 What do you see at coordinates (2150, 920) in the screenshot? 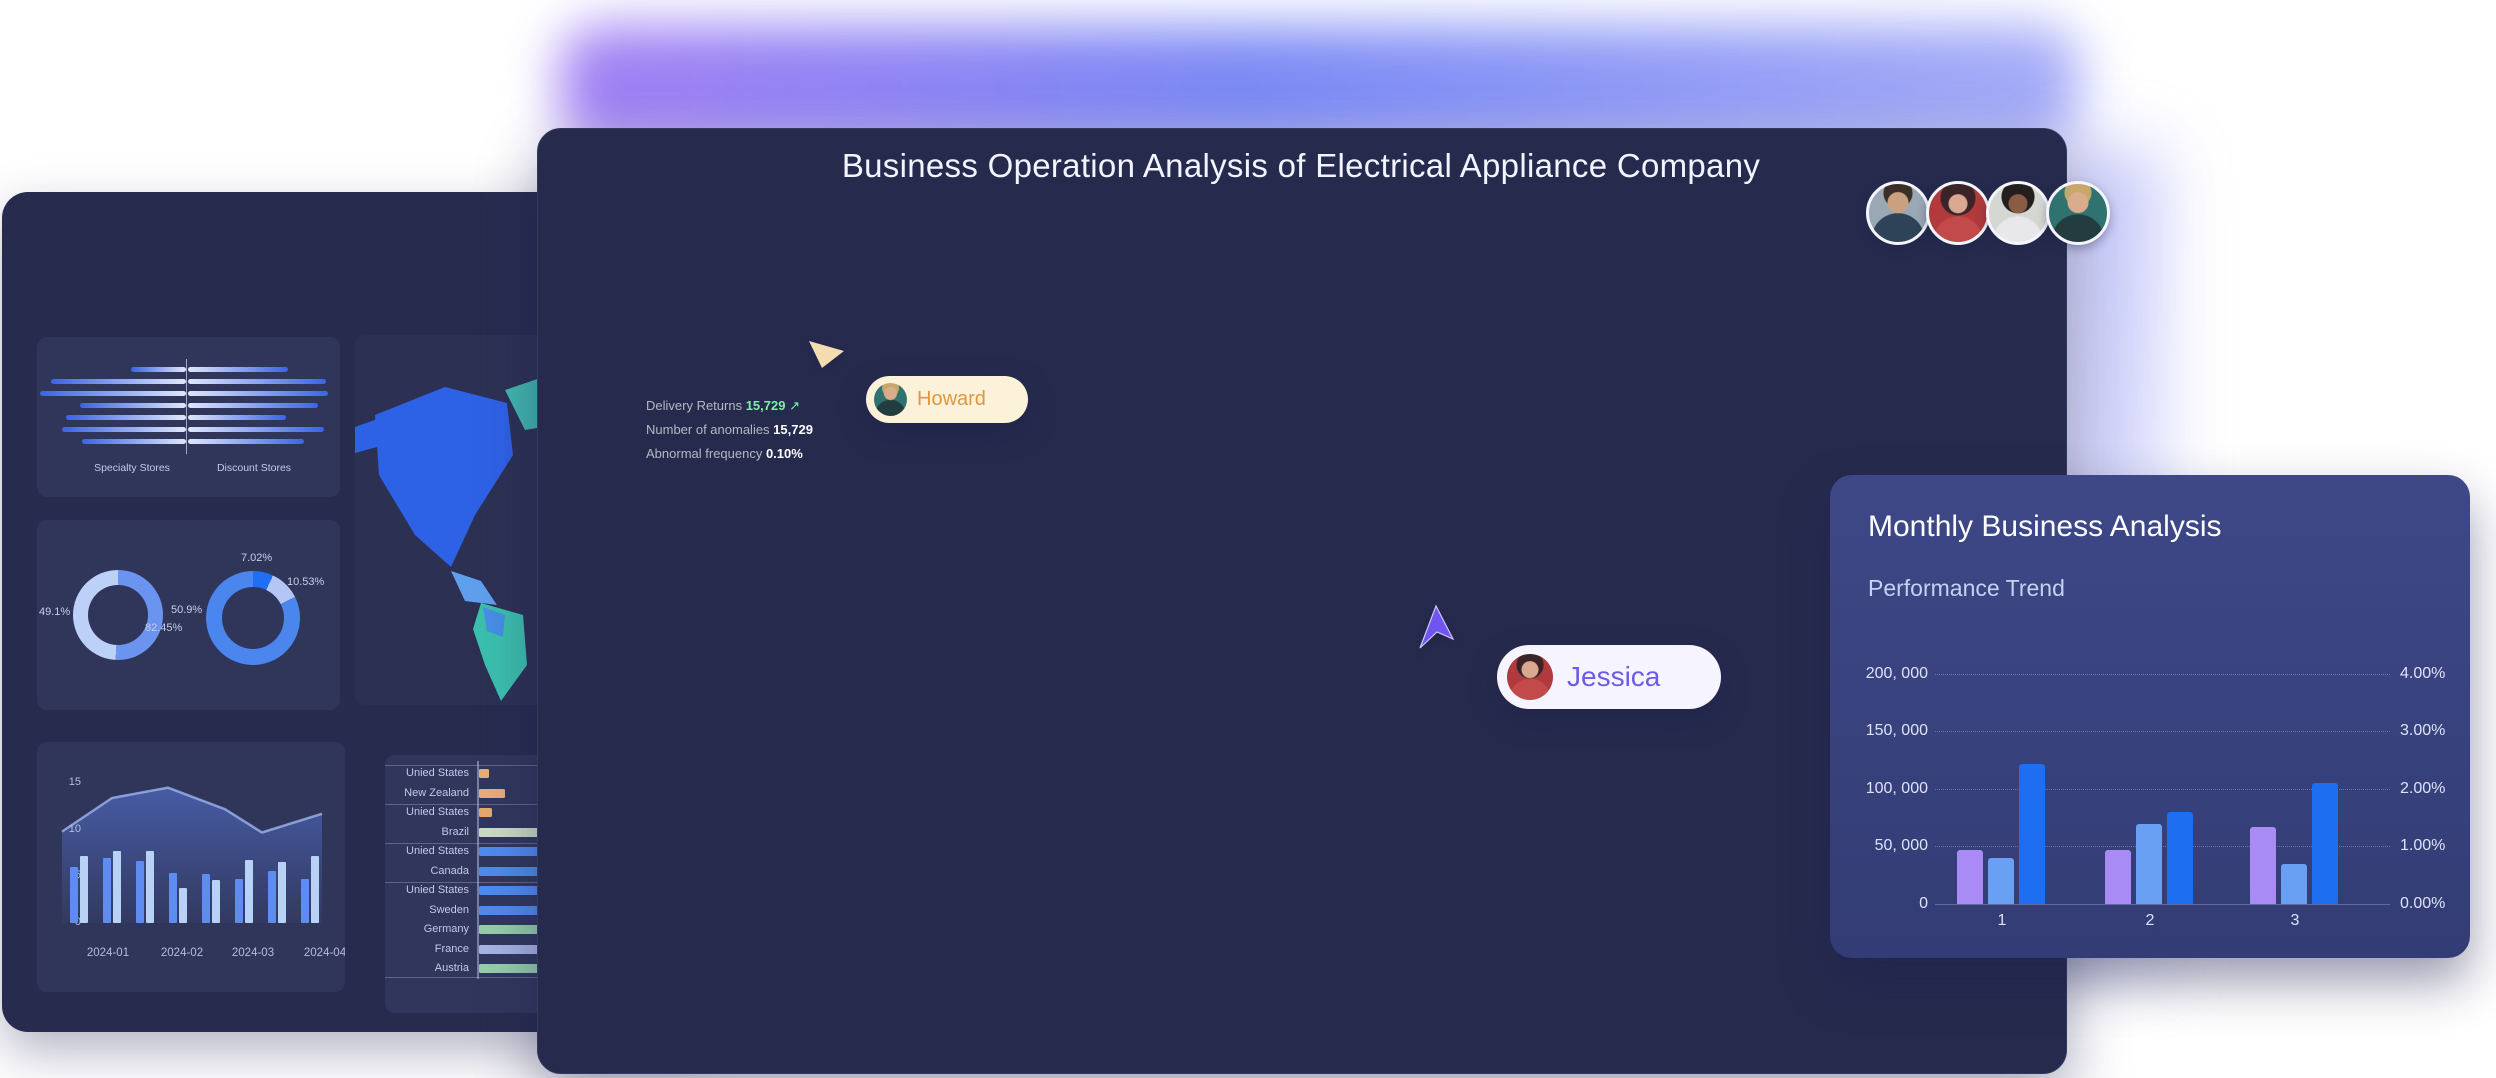
I see `x-tick: 2` at bounding box center [2150, 920].